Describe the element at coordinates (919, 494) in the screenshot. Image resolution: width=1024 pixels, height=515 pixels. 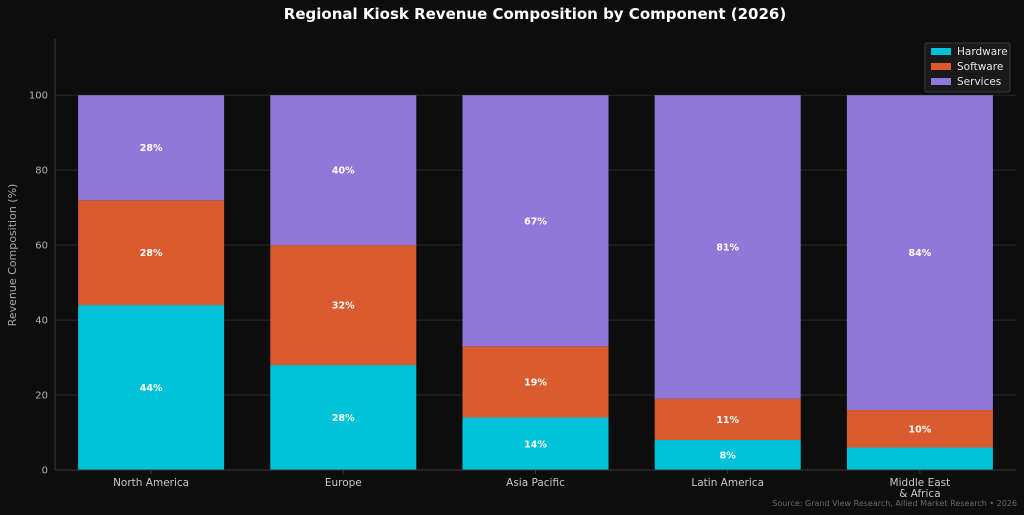
I see `x-tick-label-line: & Africa` at that location.